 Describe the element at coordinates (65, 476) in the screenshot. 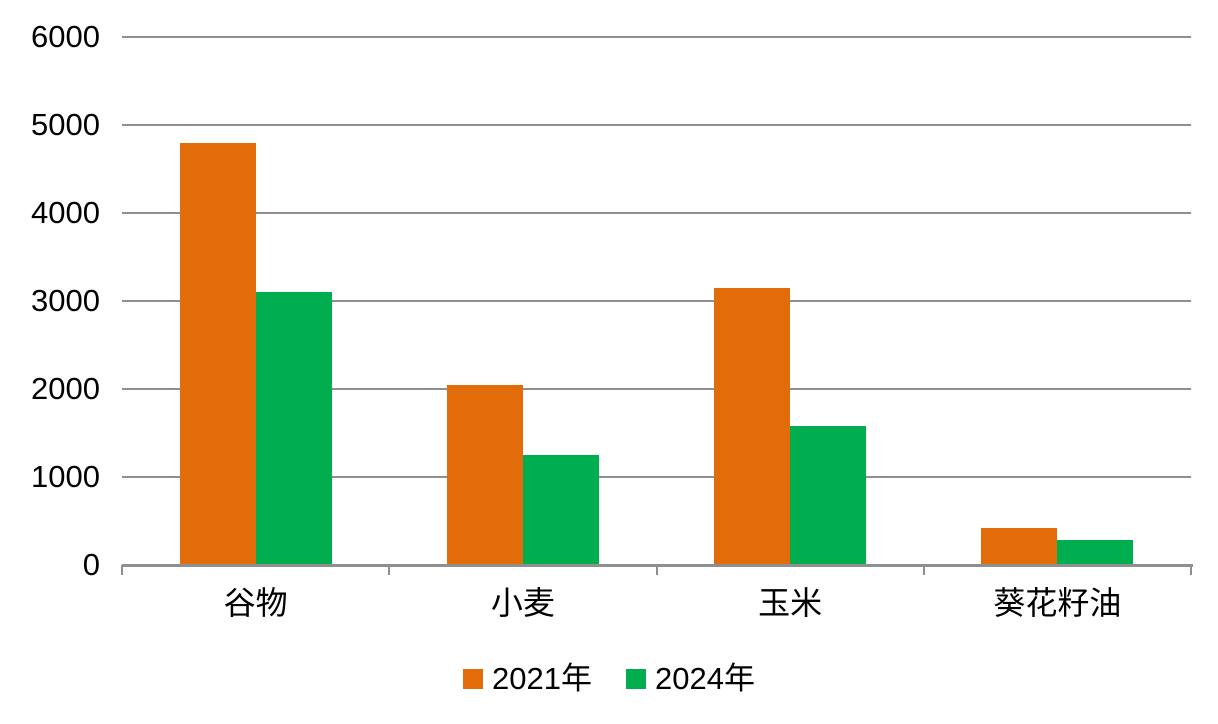

I see `y-tick-label-1000: 1000` at that location.